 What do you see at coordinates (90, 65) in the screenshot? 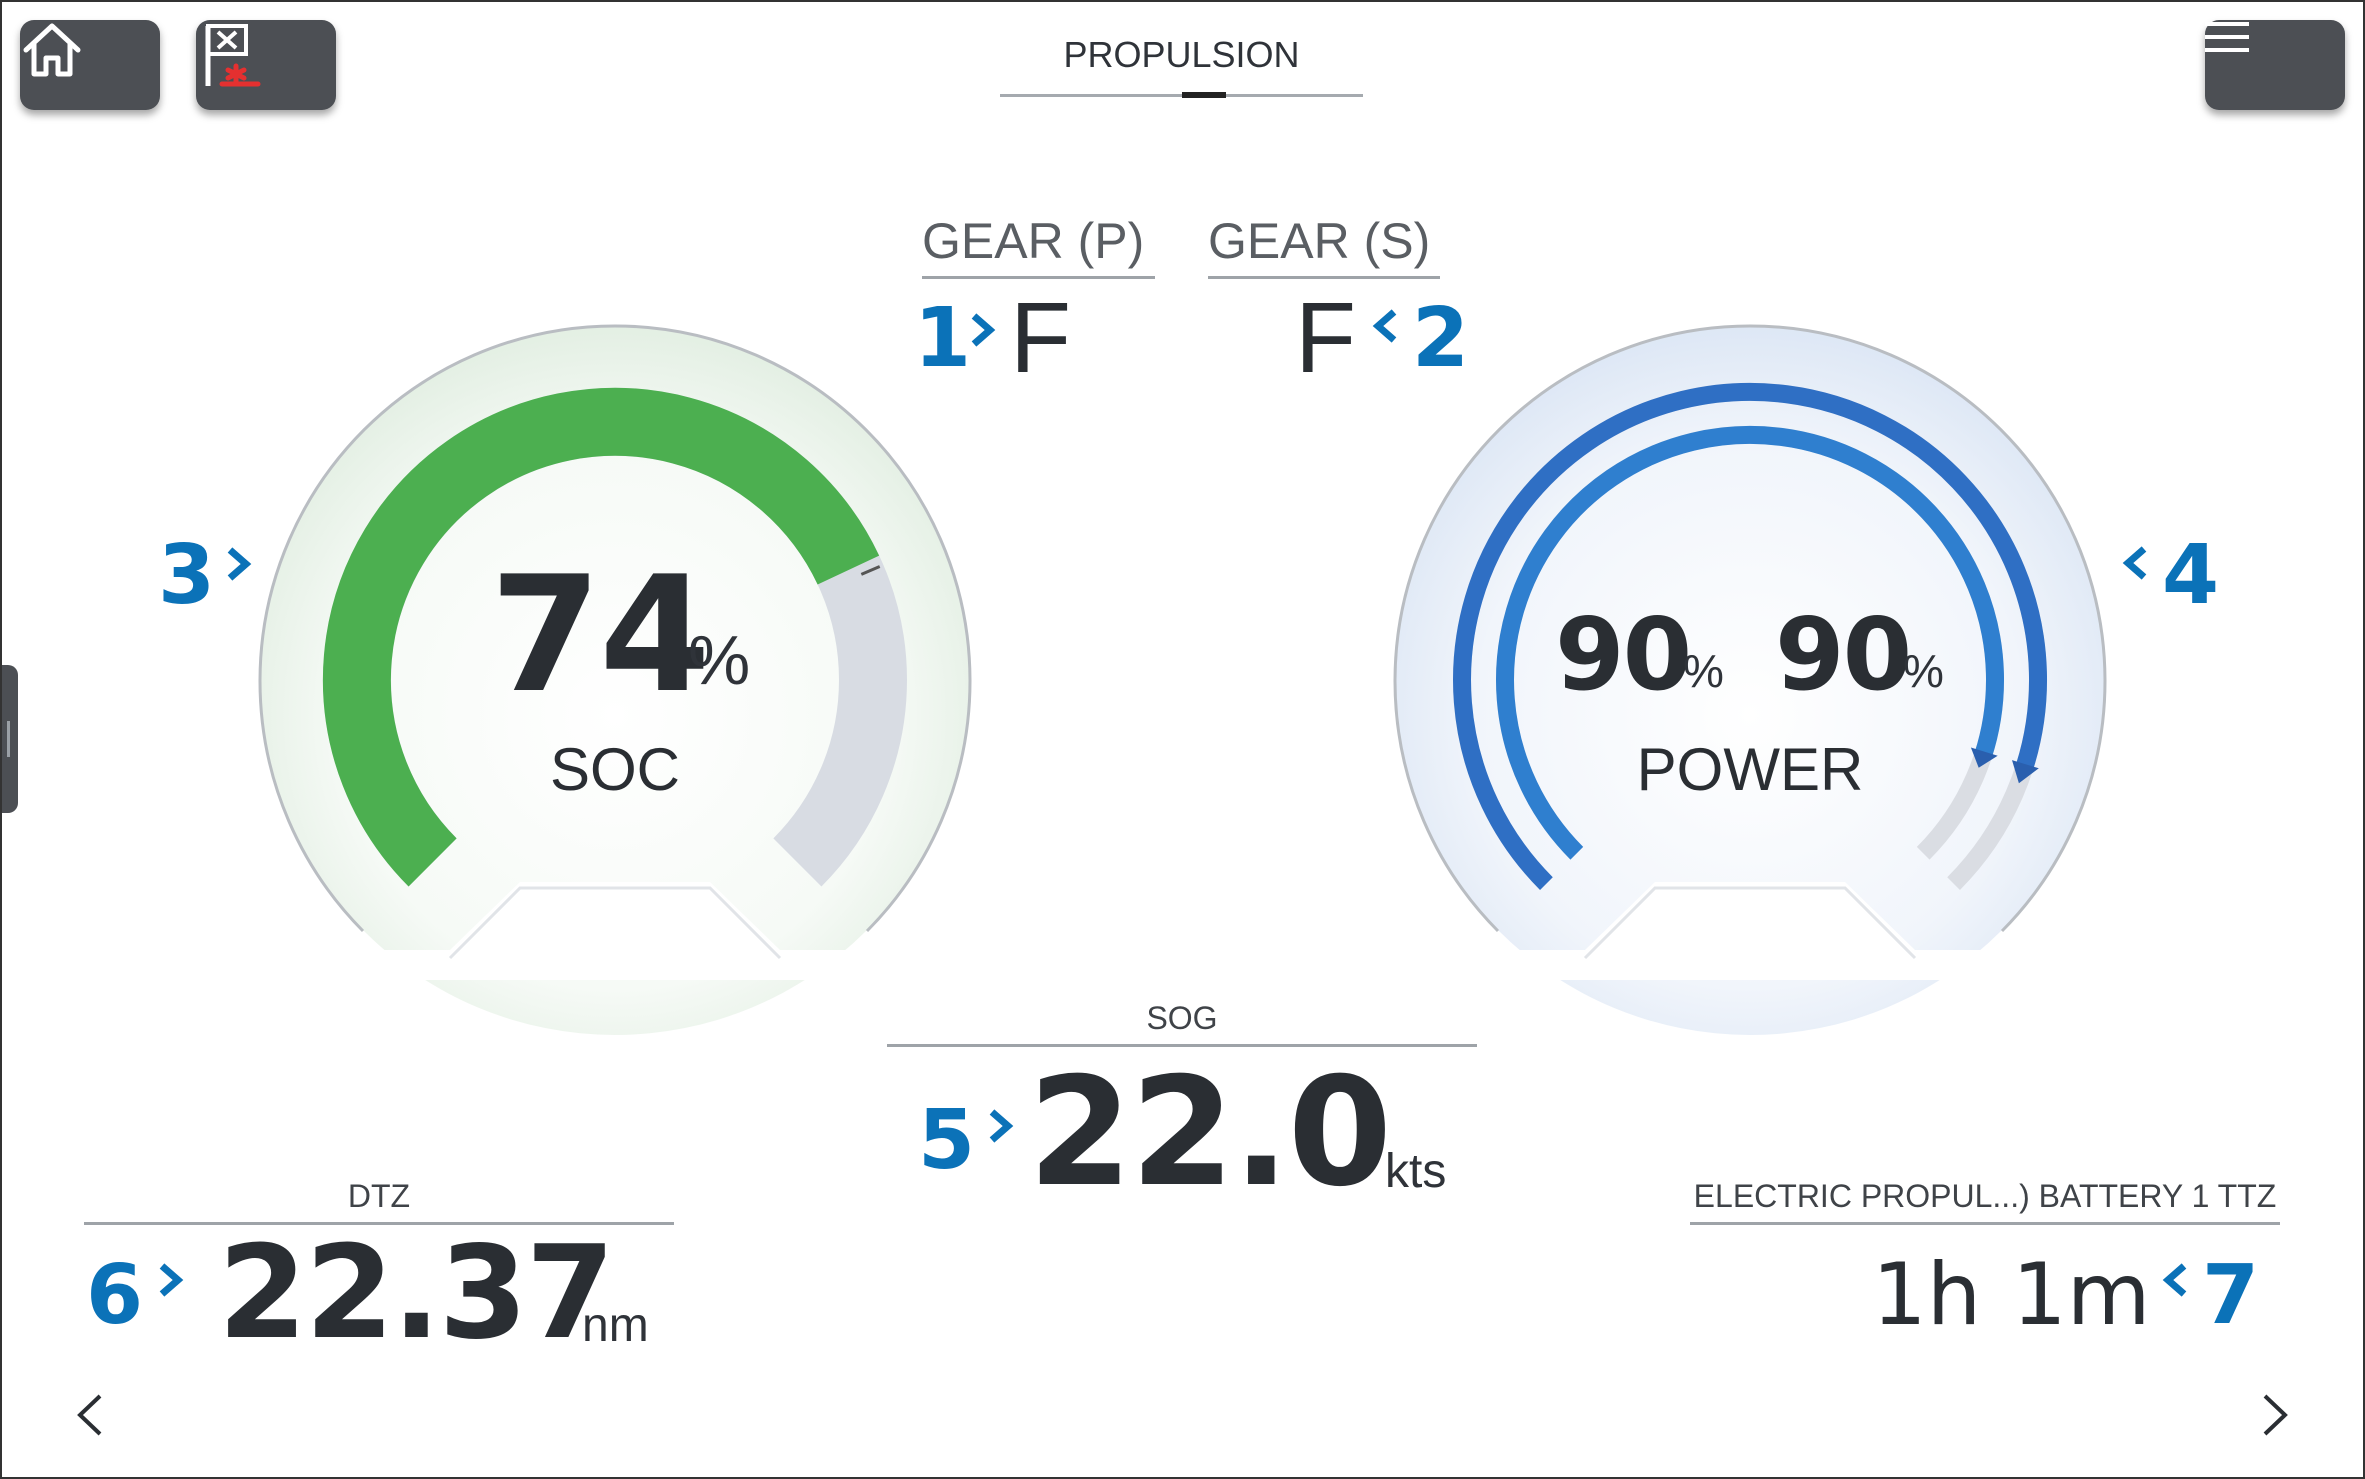
I see `home-button` at bounding box center [90, 65].